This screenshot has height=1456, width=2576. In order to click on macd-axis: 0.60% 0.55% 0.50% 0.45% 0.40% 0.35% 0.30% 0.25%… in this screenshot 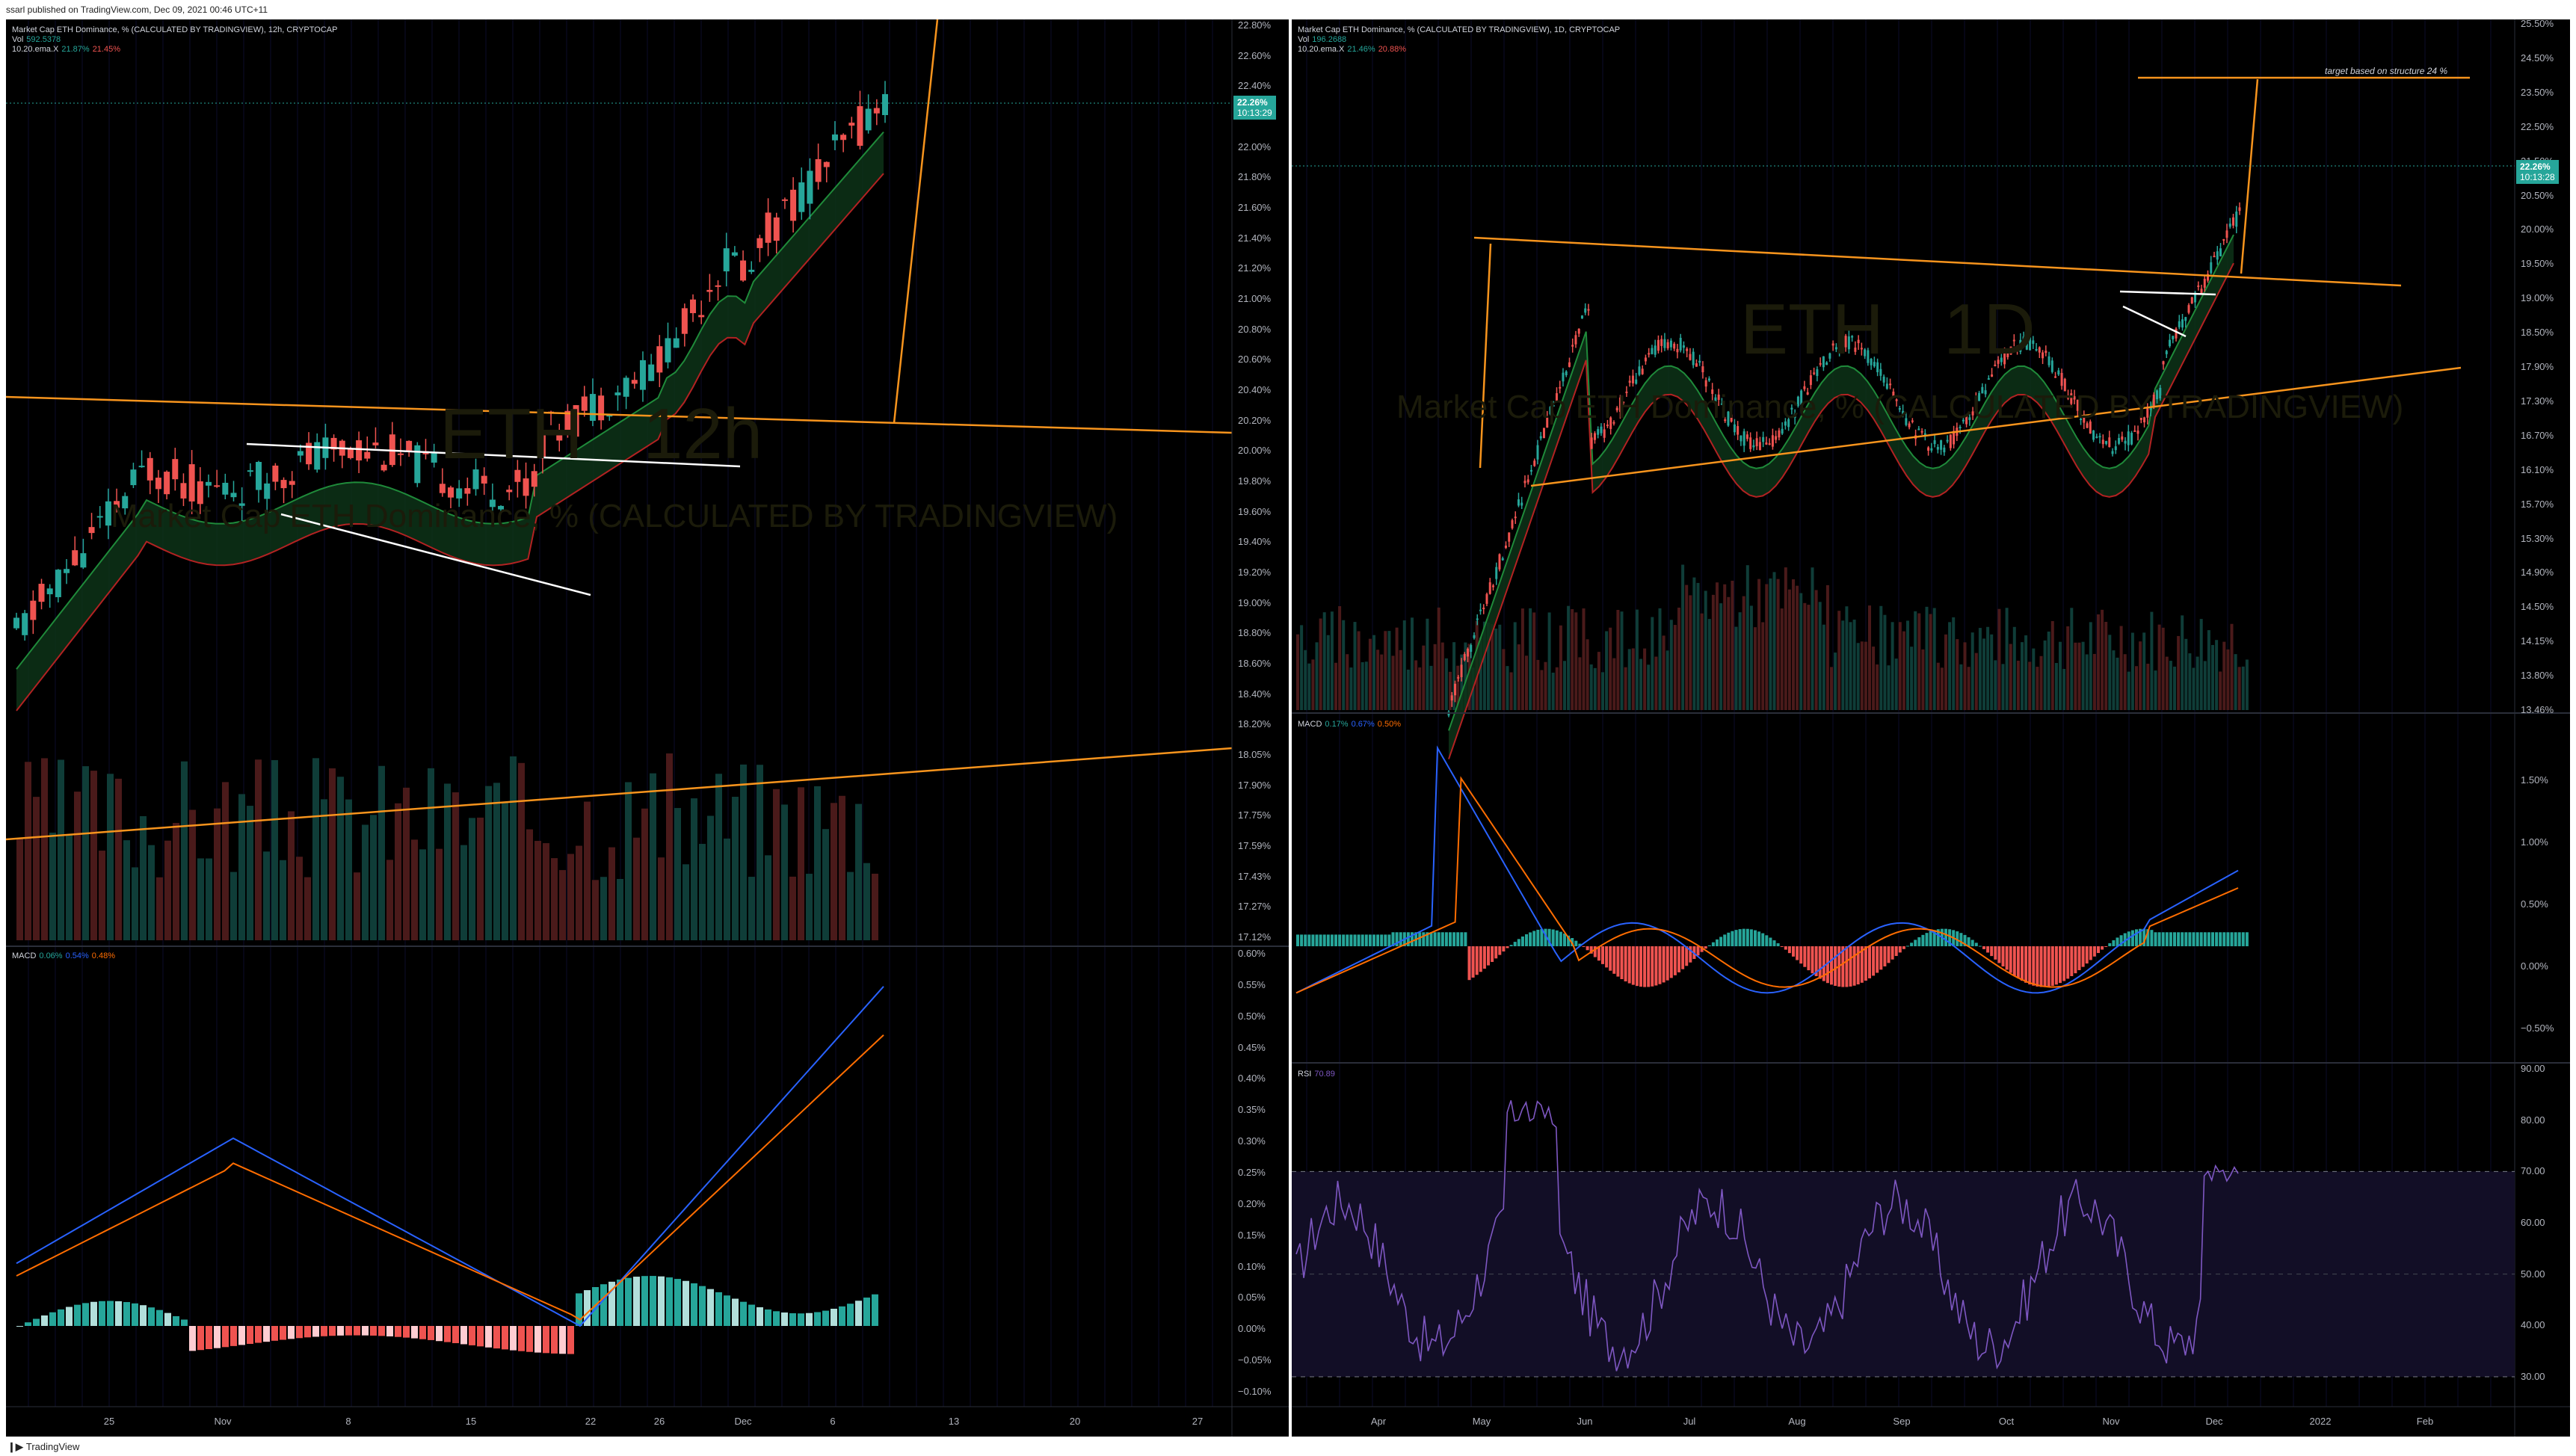, I will do `click(1260, 1178)`.